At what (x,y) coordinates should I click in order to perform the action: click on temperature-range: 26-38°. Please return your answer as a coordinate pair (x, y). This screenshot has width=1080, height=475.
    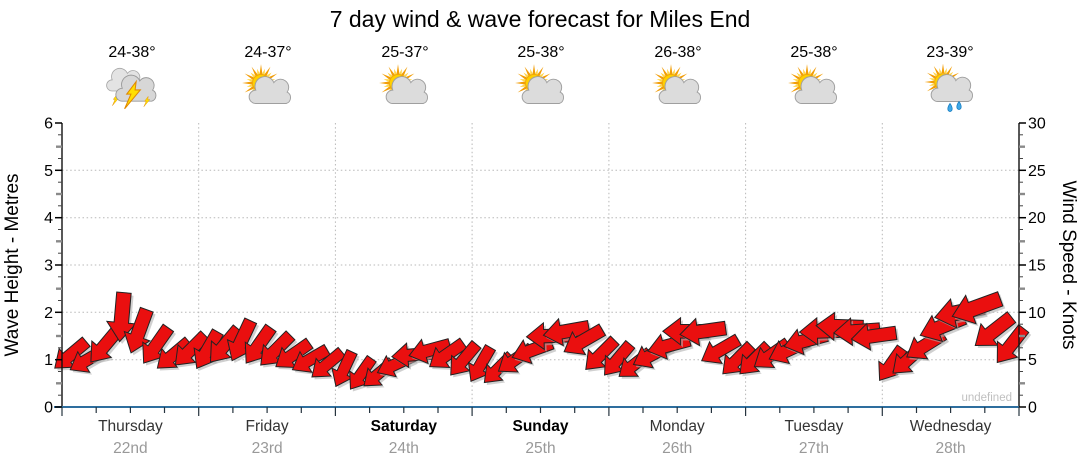
    Looking at the image, I should click on (678, 52).